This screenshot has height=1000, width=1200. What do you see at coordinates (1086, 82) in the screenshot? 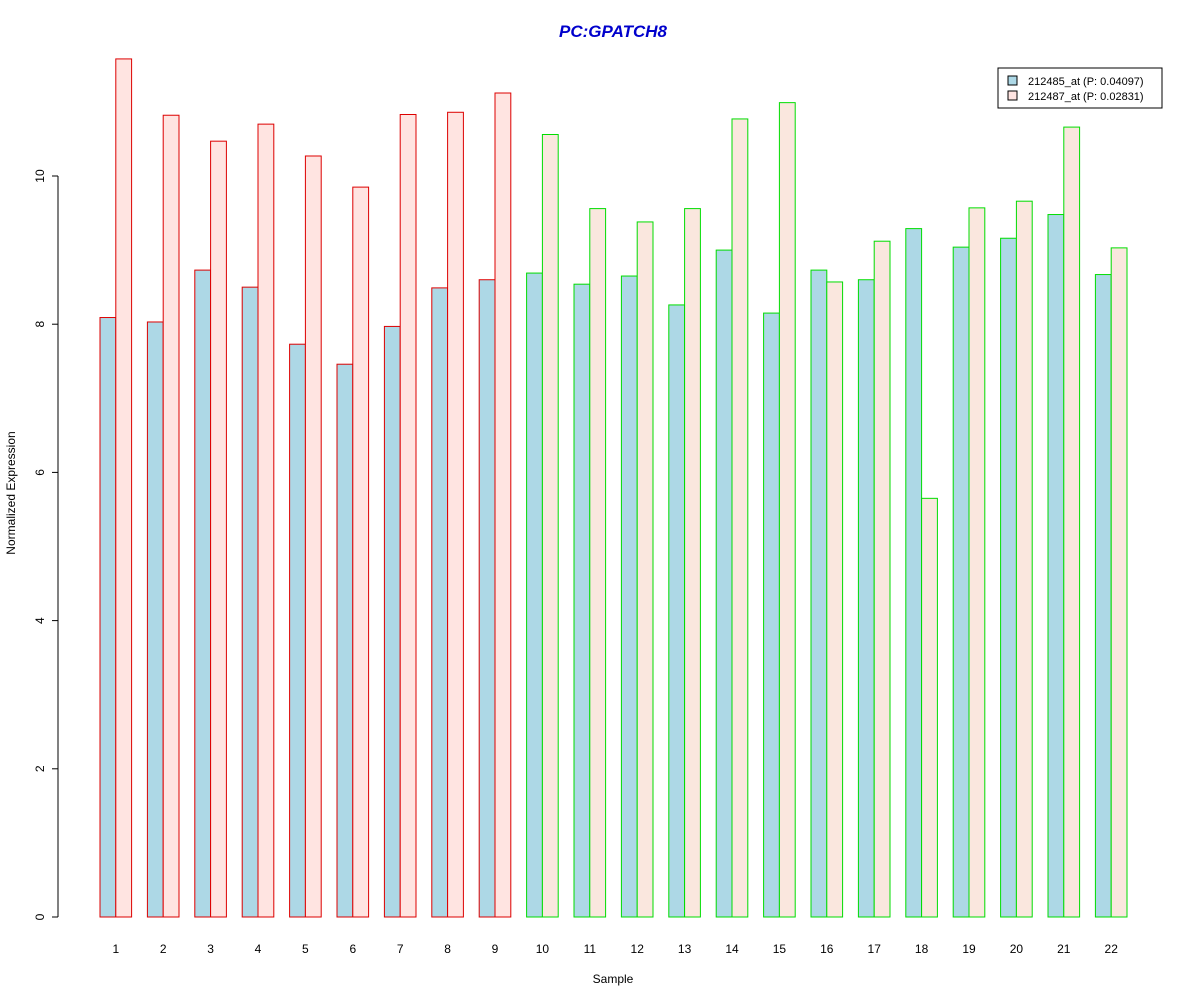
I see `legend-label-series-1: 212485_at (P: 0.04097)` at bounding box center [1086, 82].